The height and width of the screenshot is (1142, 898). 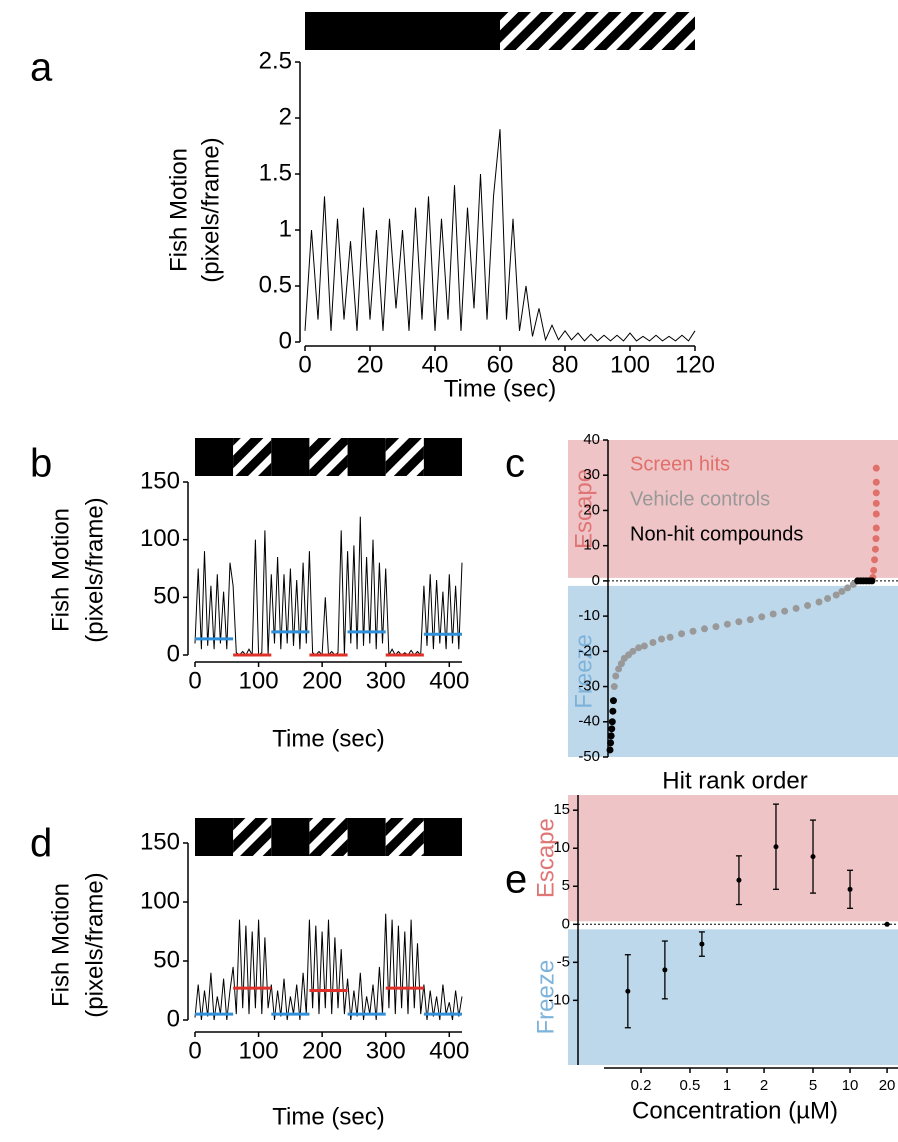 What do you see at coordinates (690, 1085) in the screenshot?
I see `x-tick-label: 0.5` at bounding box center [690, 1085].